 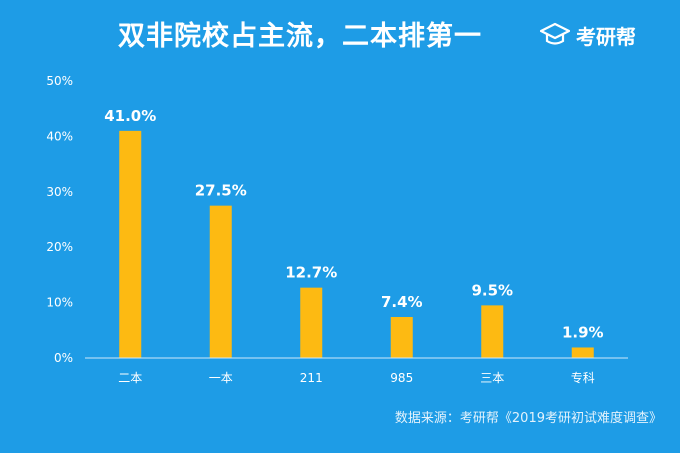 I want to click on y-tick-label: 20%, so click(x=59, y=247).